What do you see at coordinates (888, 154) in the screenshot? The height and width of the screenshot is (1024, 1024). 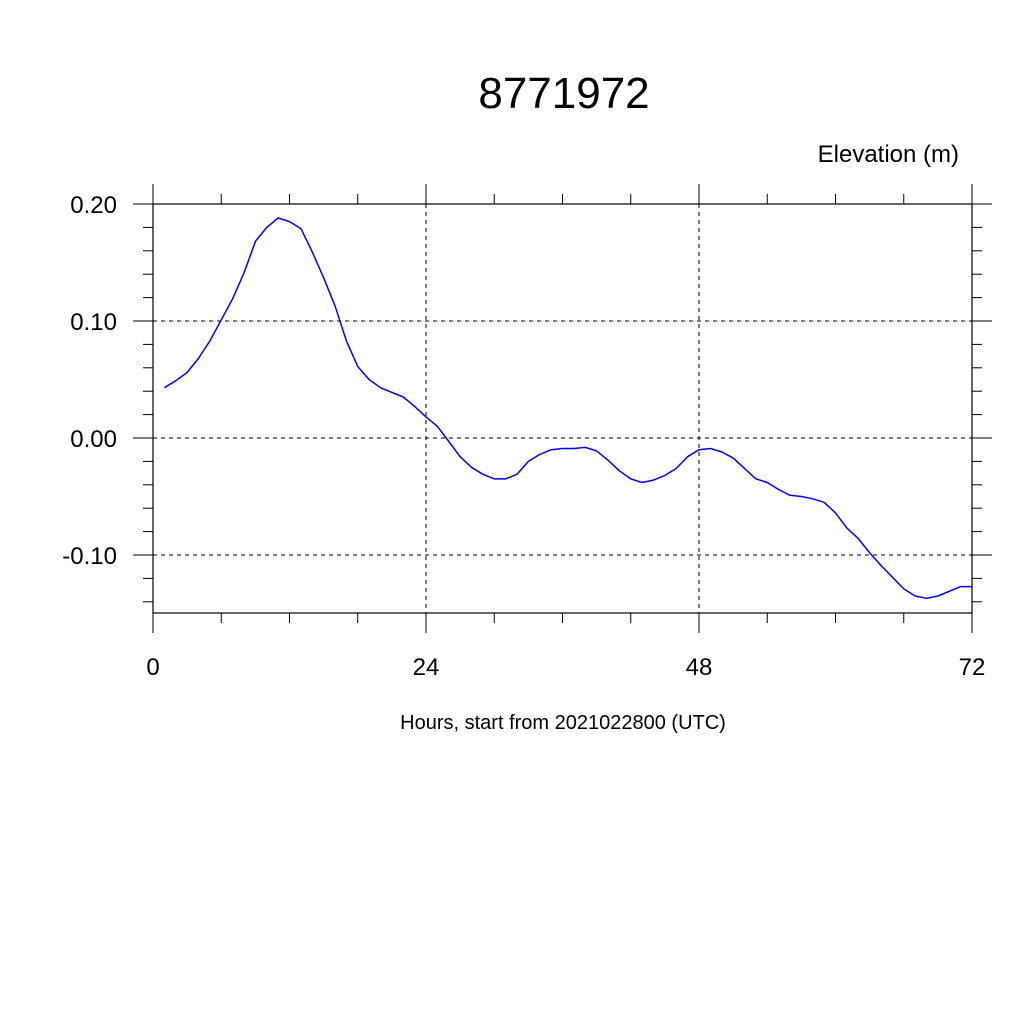 I see `units-label: Elevation (m)` at bounding box center [888, 154].